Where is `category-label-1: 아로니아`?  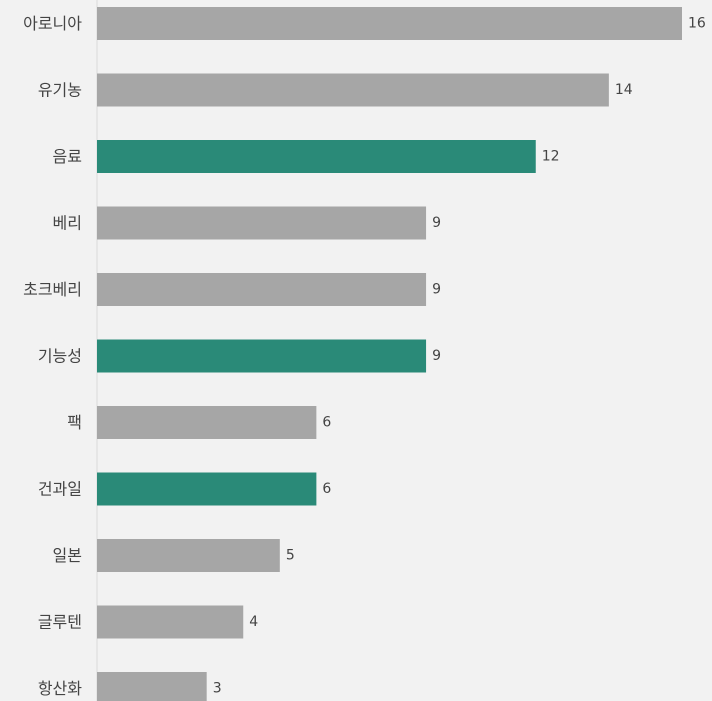
category-label-1: 아로니아 is located at coordinates (52, 23).